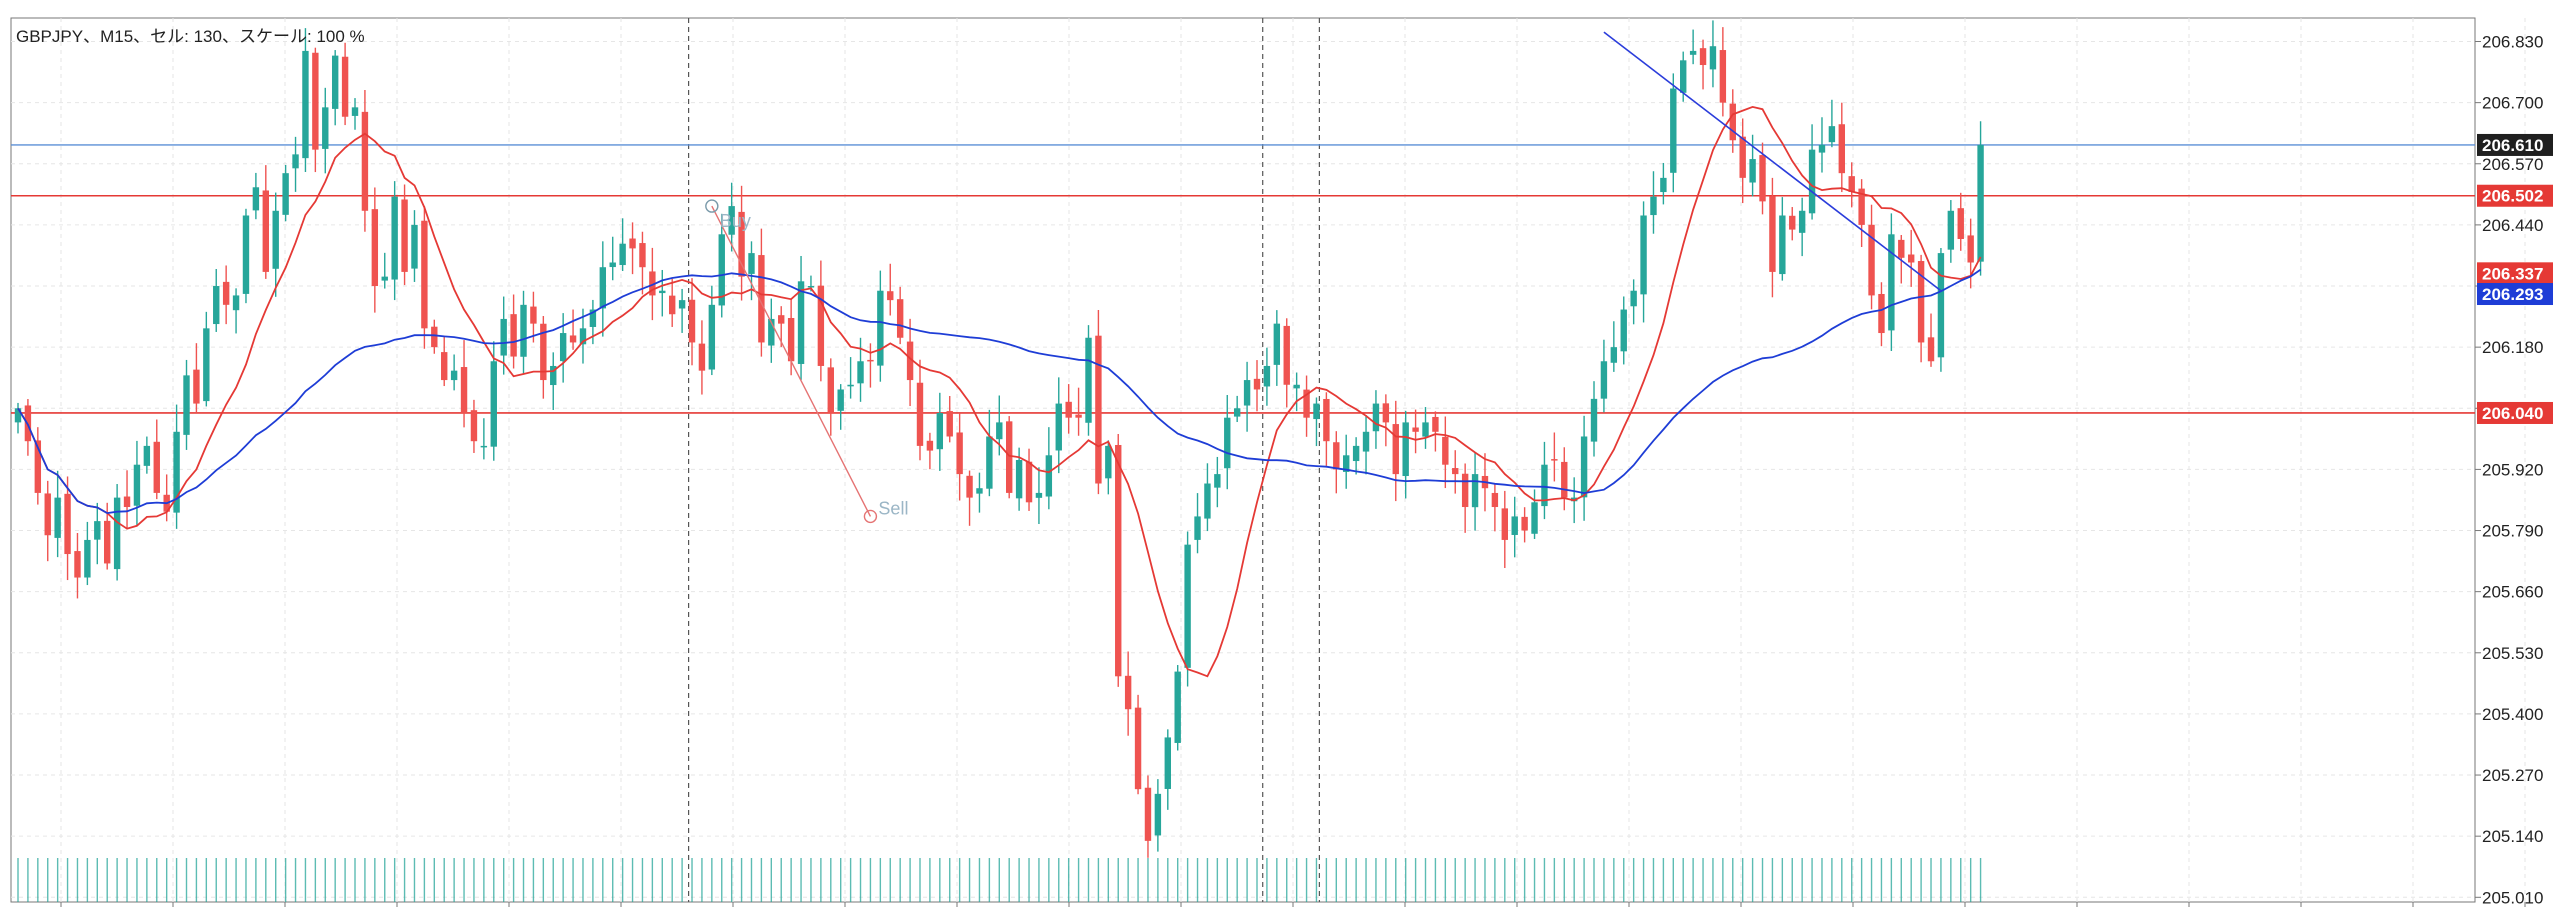 This screenshot has height=907, width=2560. What do you see at coordinates (2512, 145) in the screenshot?
I see `price-badge-label: 206.610` at bounding box center [2512, 145].